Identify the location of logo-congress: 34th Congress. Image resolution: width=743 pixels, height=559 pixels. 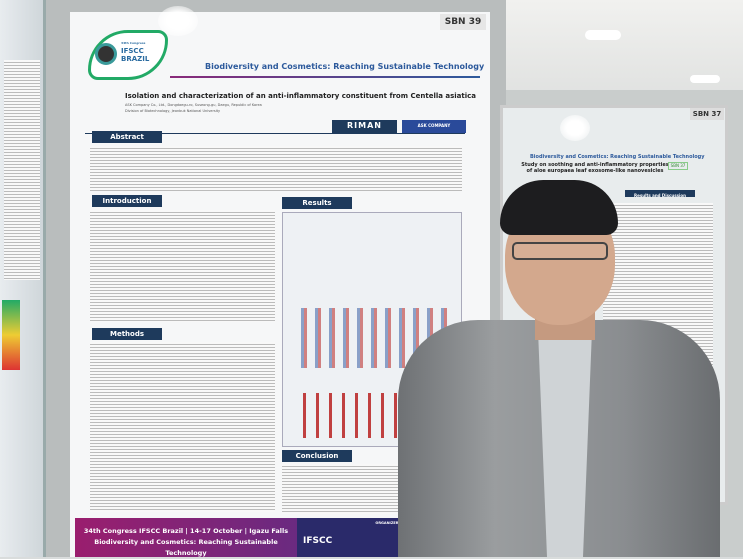
(133, 43).